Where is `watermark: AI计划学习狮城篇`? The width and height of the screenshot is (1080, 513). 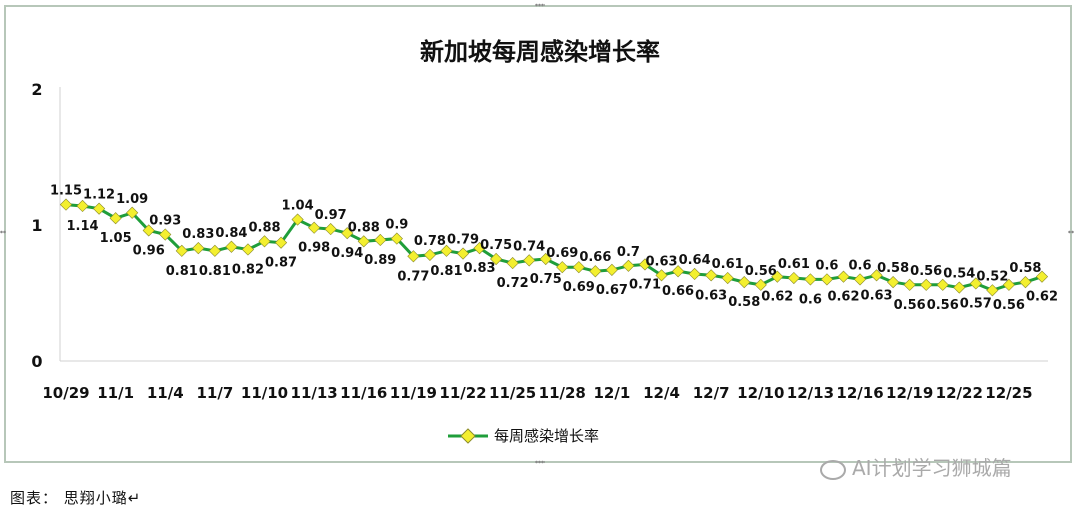
watermark: AI计划学习狮城篇 is located at coordinates (916, 466).